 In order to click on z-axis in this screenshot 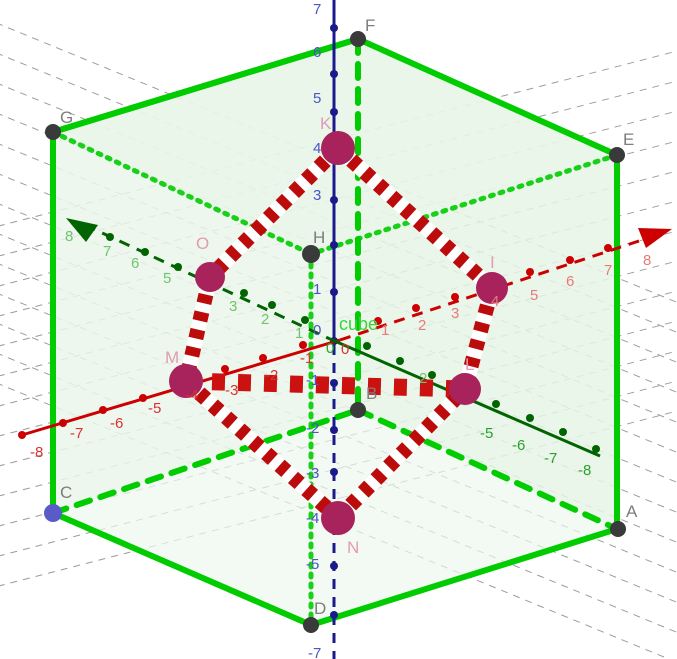, I will do `click(334, 329)`.